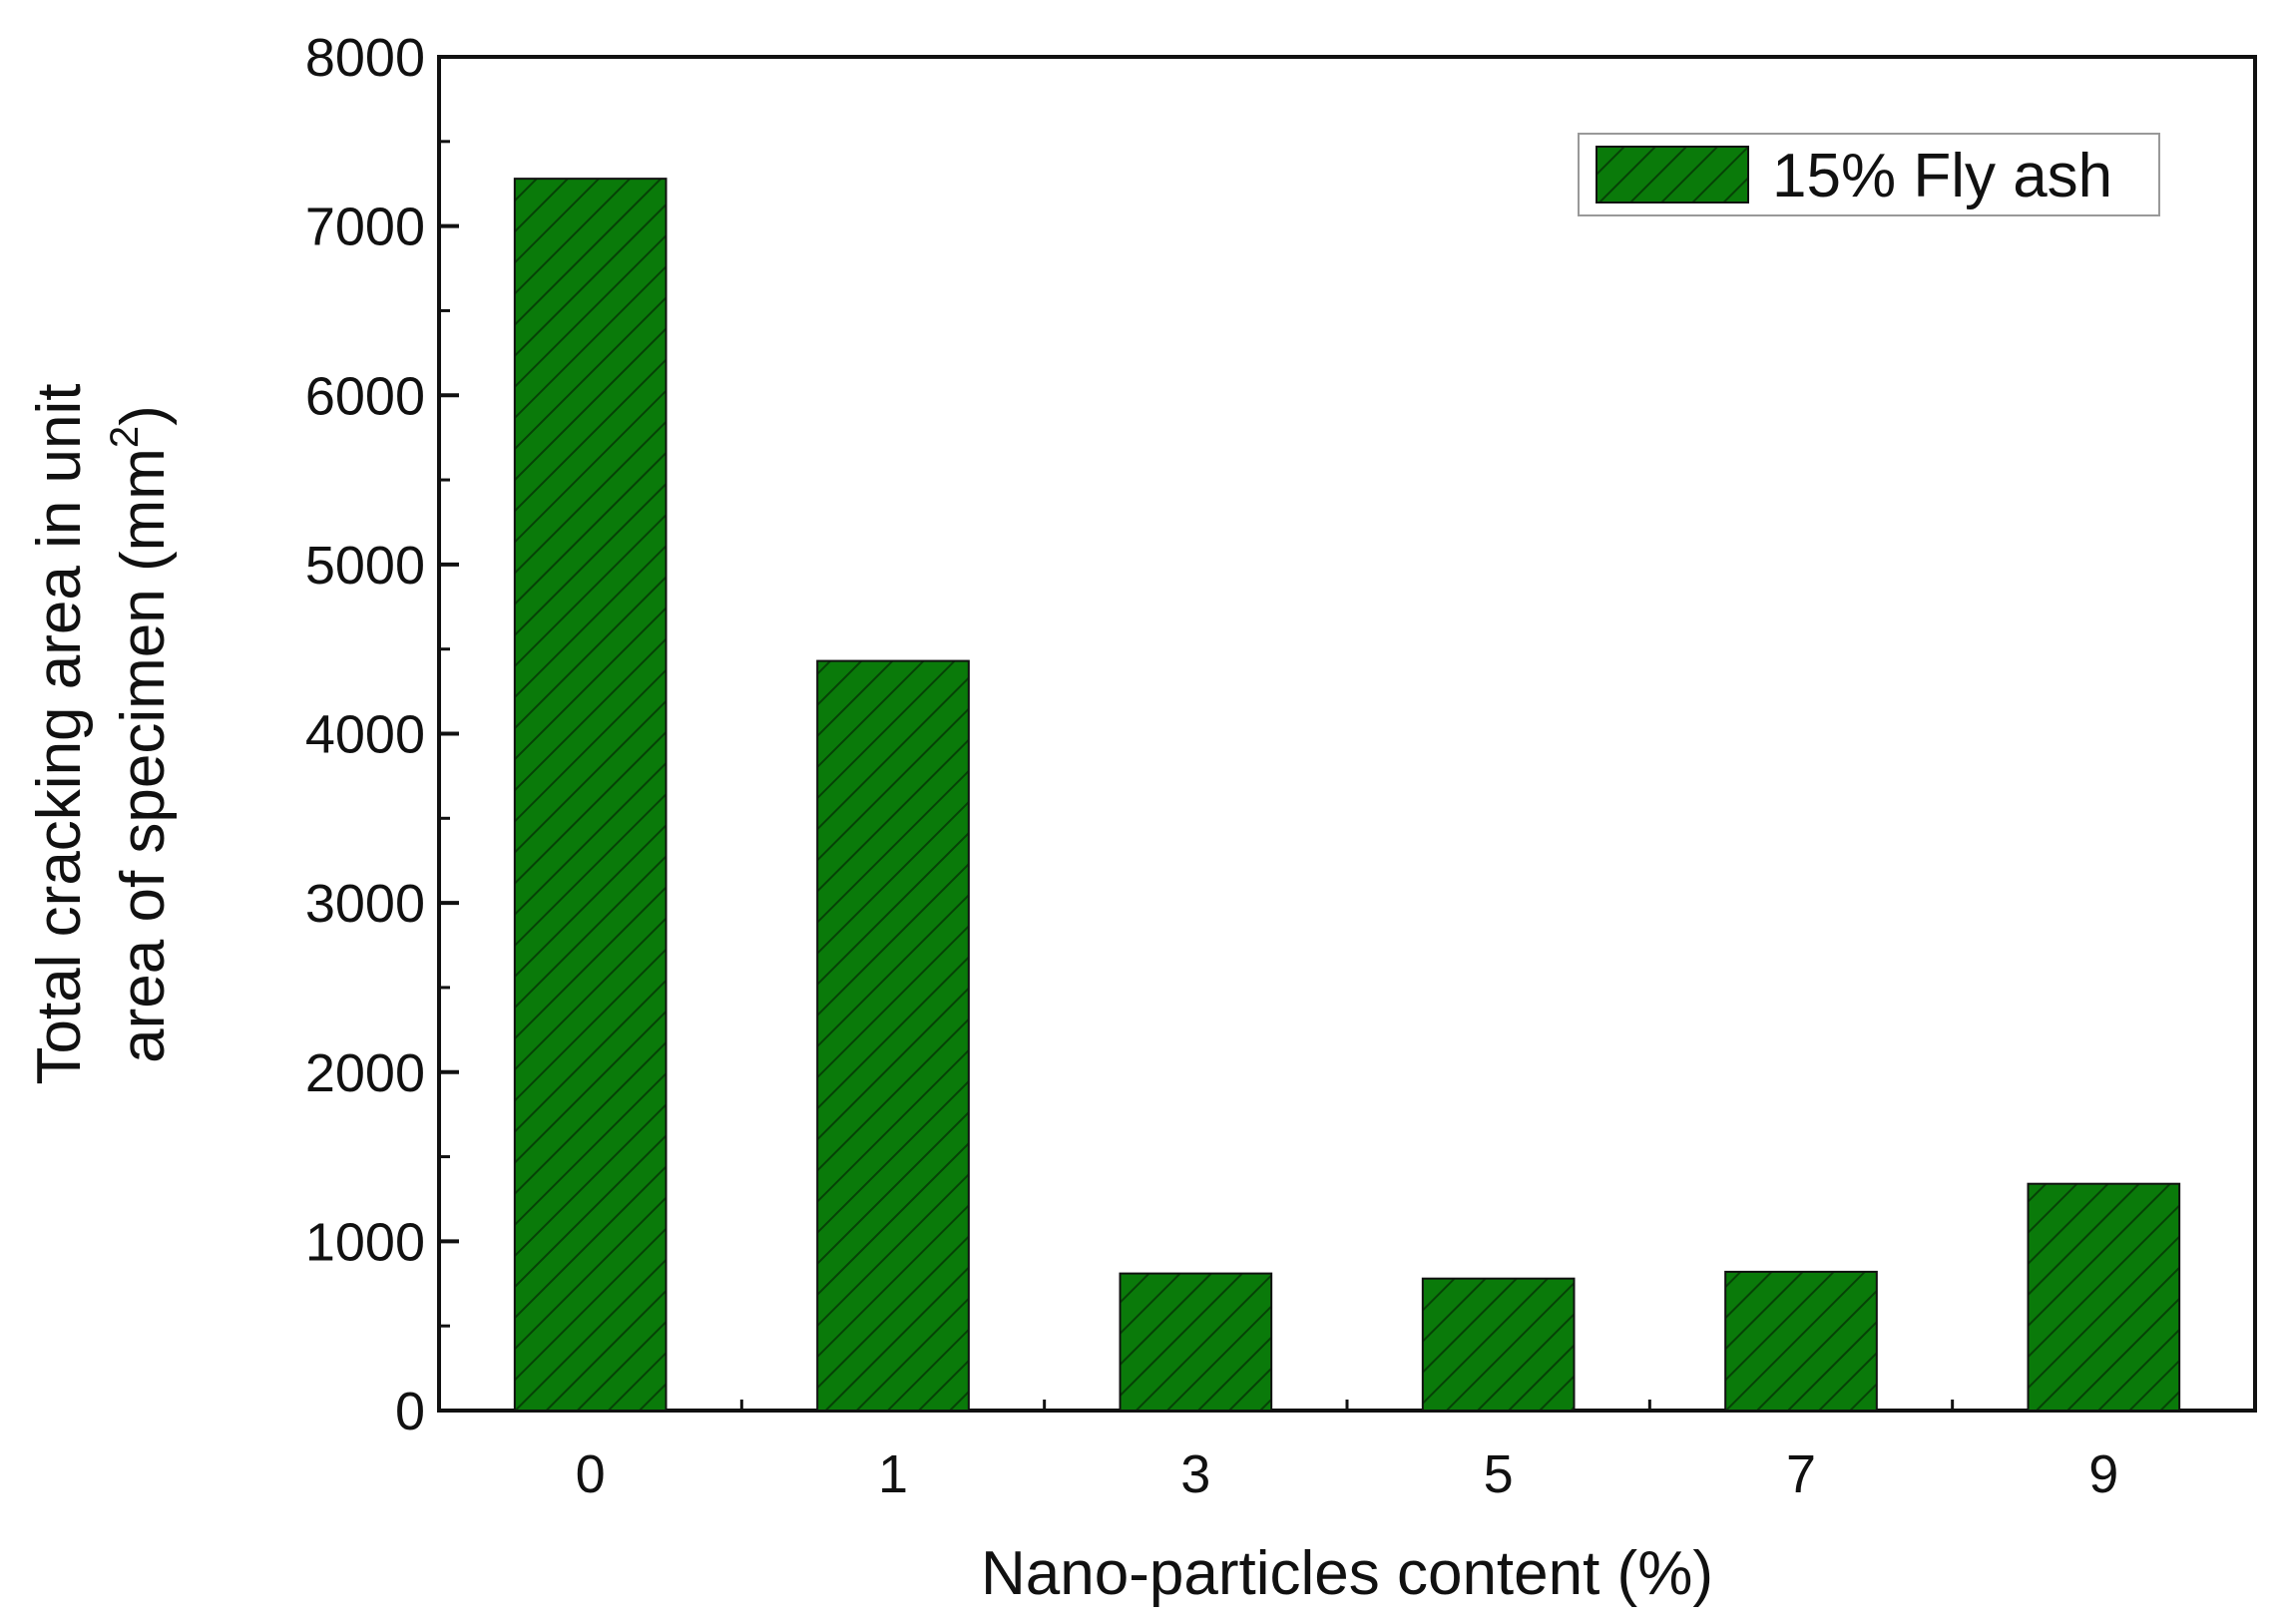 The image size is (2283, 1624). I want to click on y-tick-label: 6000, so click(365, 396).